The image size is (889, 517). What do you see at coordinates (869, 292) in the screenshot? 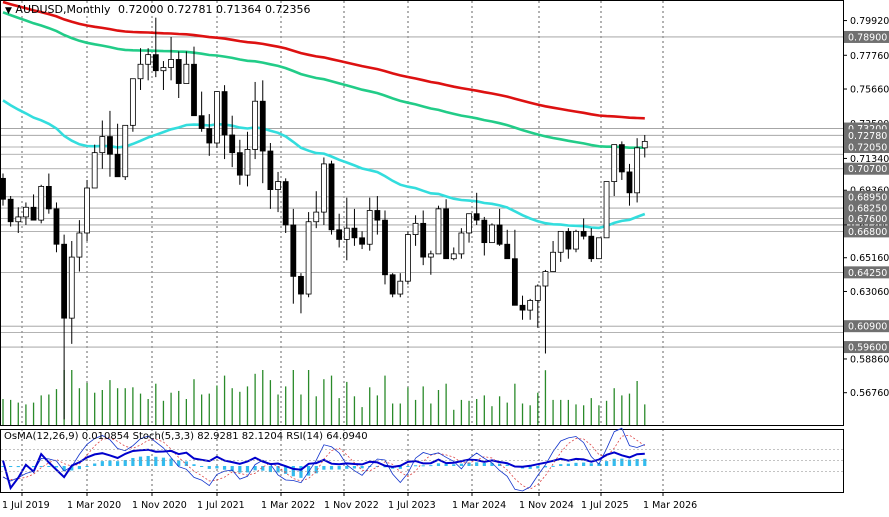
I see `y-tick-label: 0.63060` at bounding box center [869, 292].